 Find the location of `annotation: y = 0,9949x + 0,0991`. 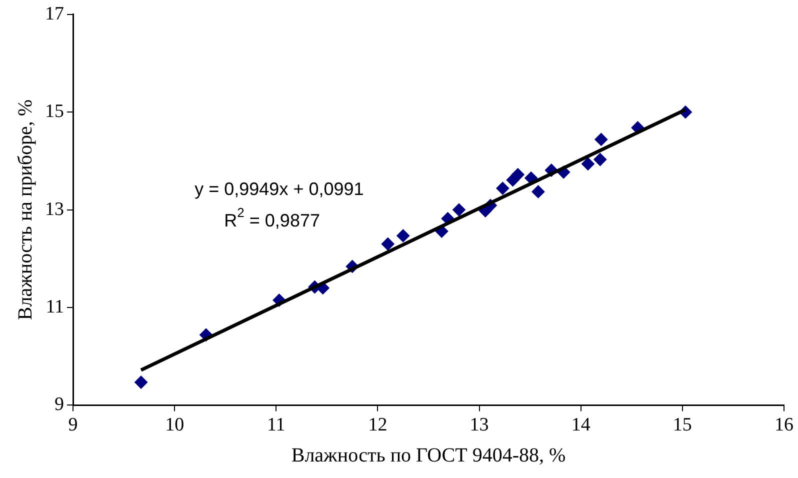

annotation: y = 0,9949x + 0,0991 is located at coordinates (279, 189).